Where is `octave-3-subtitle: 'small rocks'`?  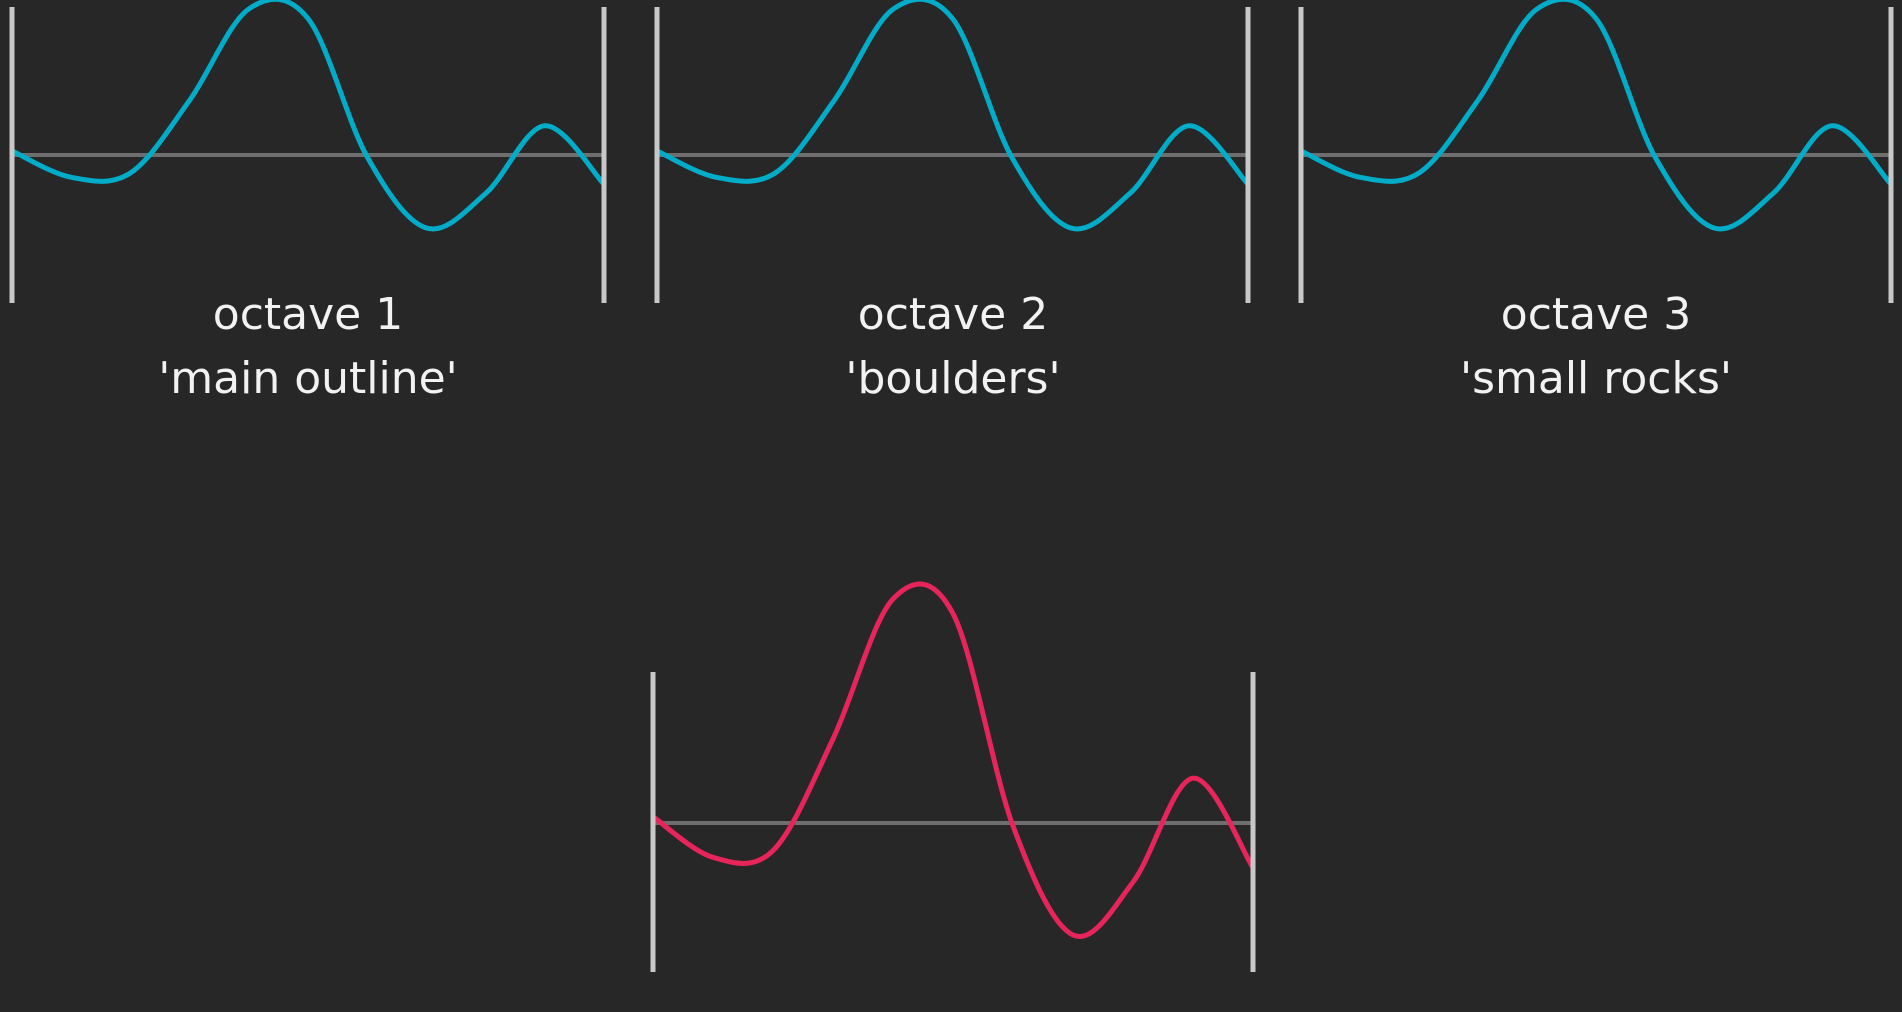
octave-3-subtitle: 'small rocks' is located at coordinates (1595, 378).